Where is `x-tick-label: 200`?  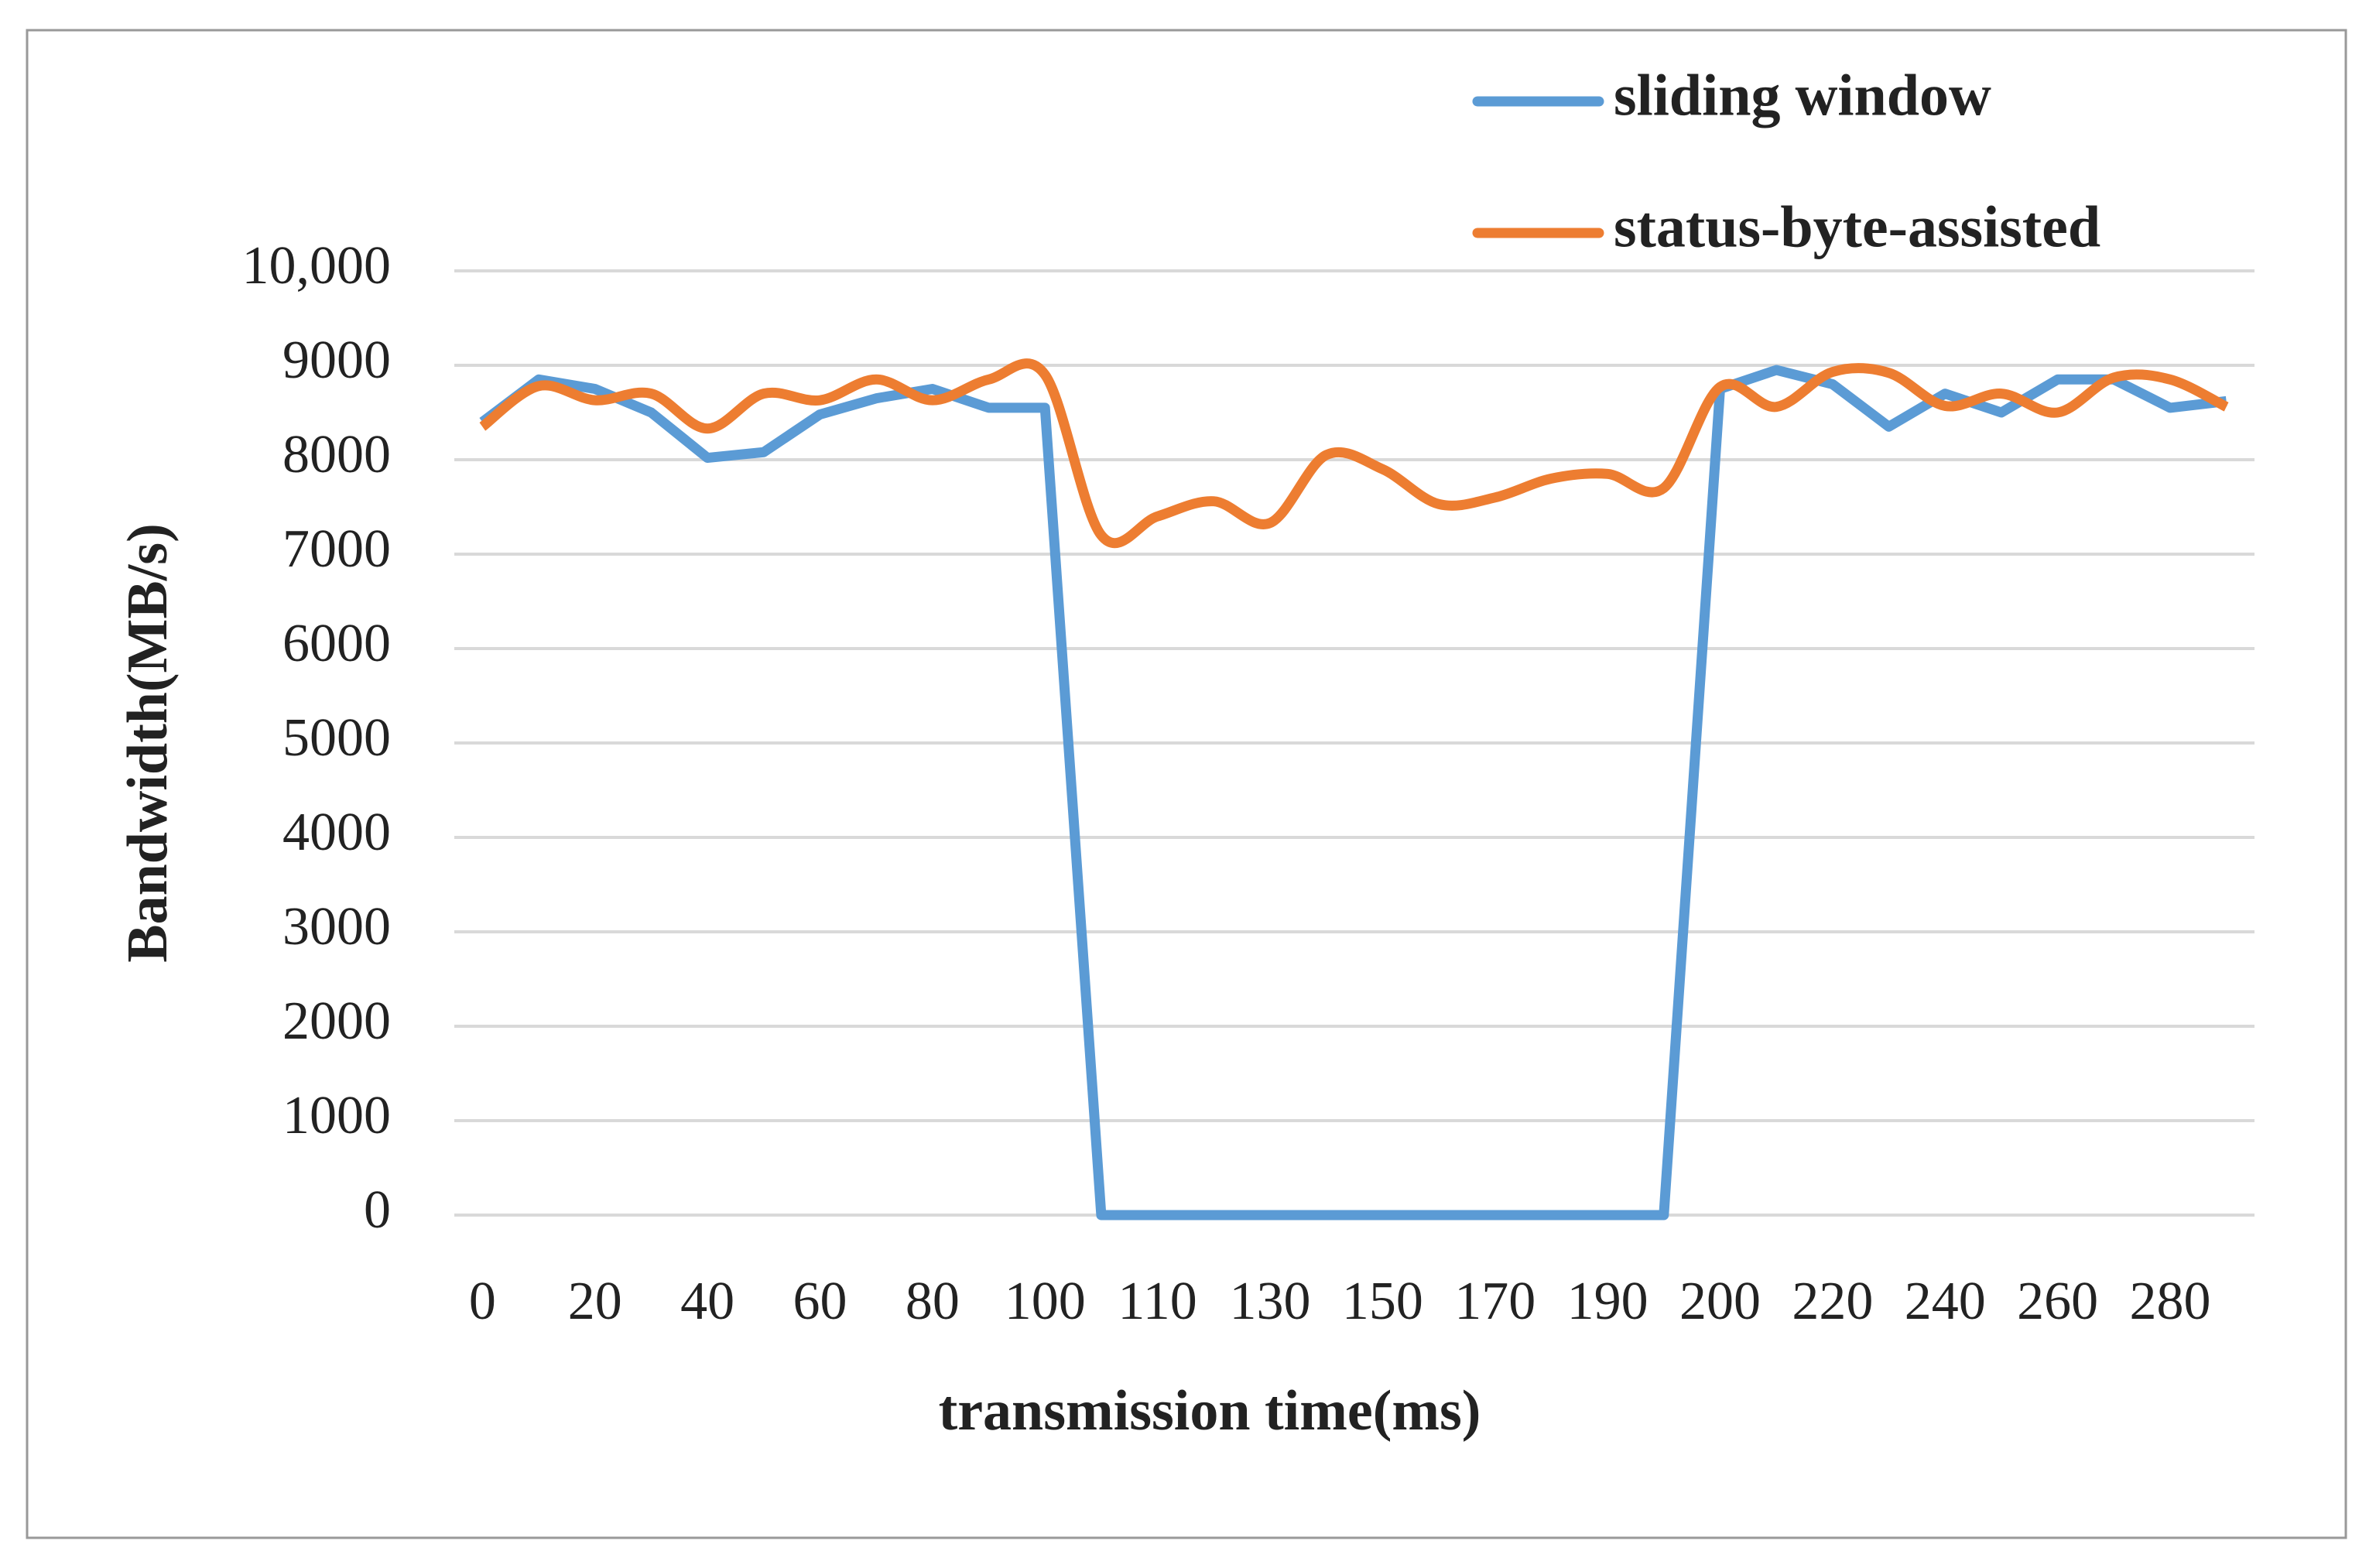
x-tick-label: 200 is located at coordinates (1720, 1301).